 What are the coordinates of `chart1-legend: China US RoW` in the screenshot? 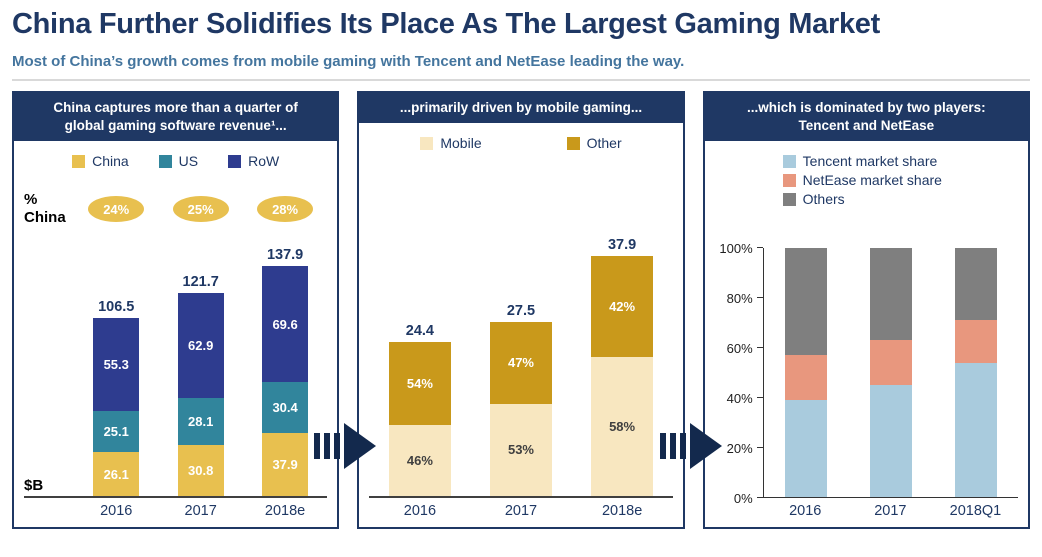 It's located at (175, 161).